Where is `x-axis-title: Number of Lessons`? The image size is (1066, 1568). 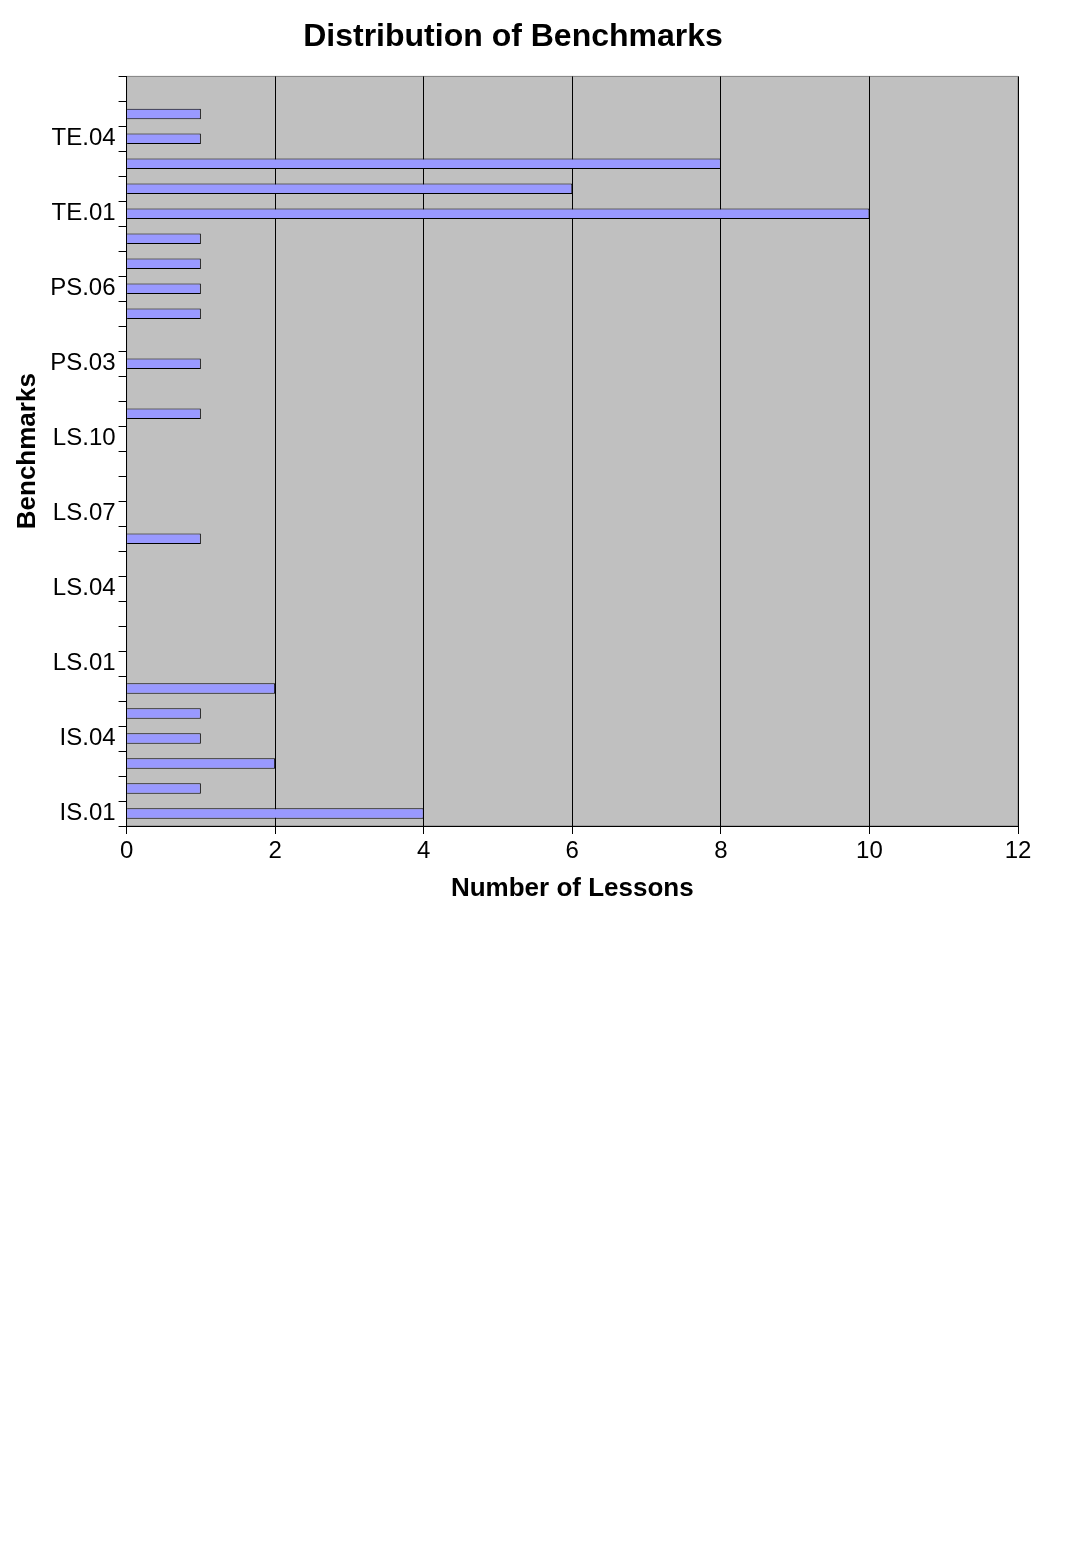 x-axis-title: Number of Lessons is located at coordinates (572, 886).